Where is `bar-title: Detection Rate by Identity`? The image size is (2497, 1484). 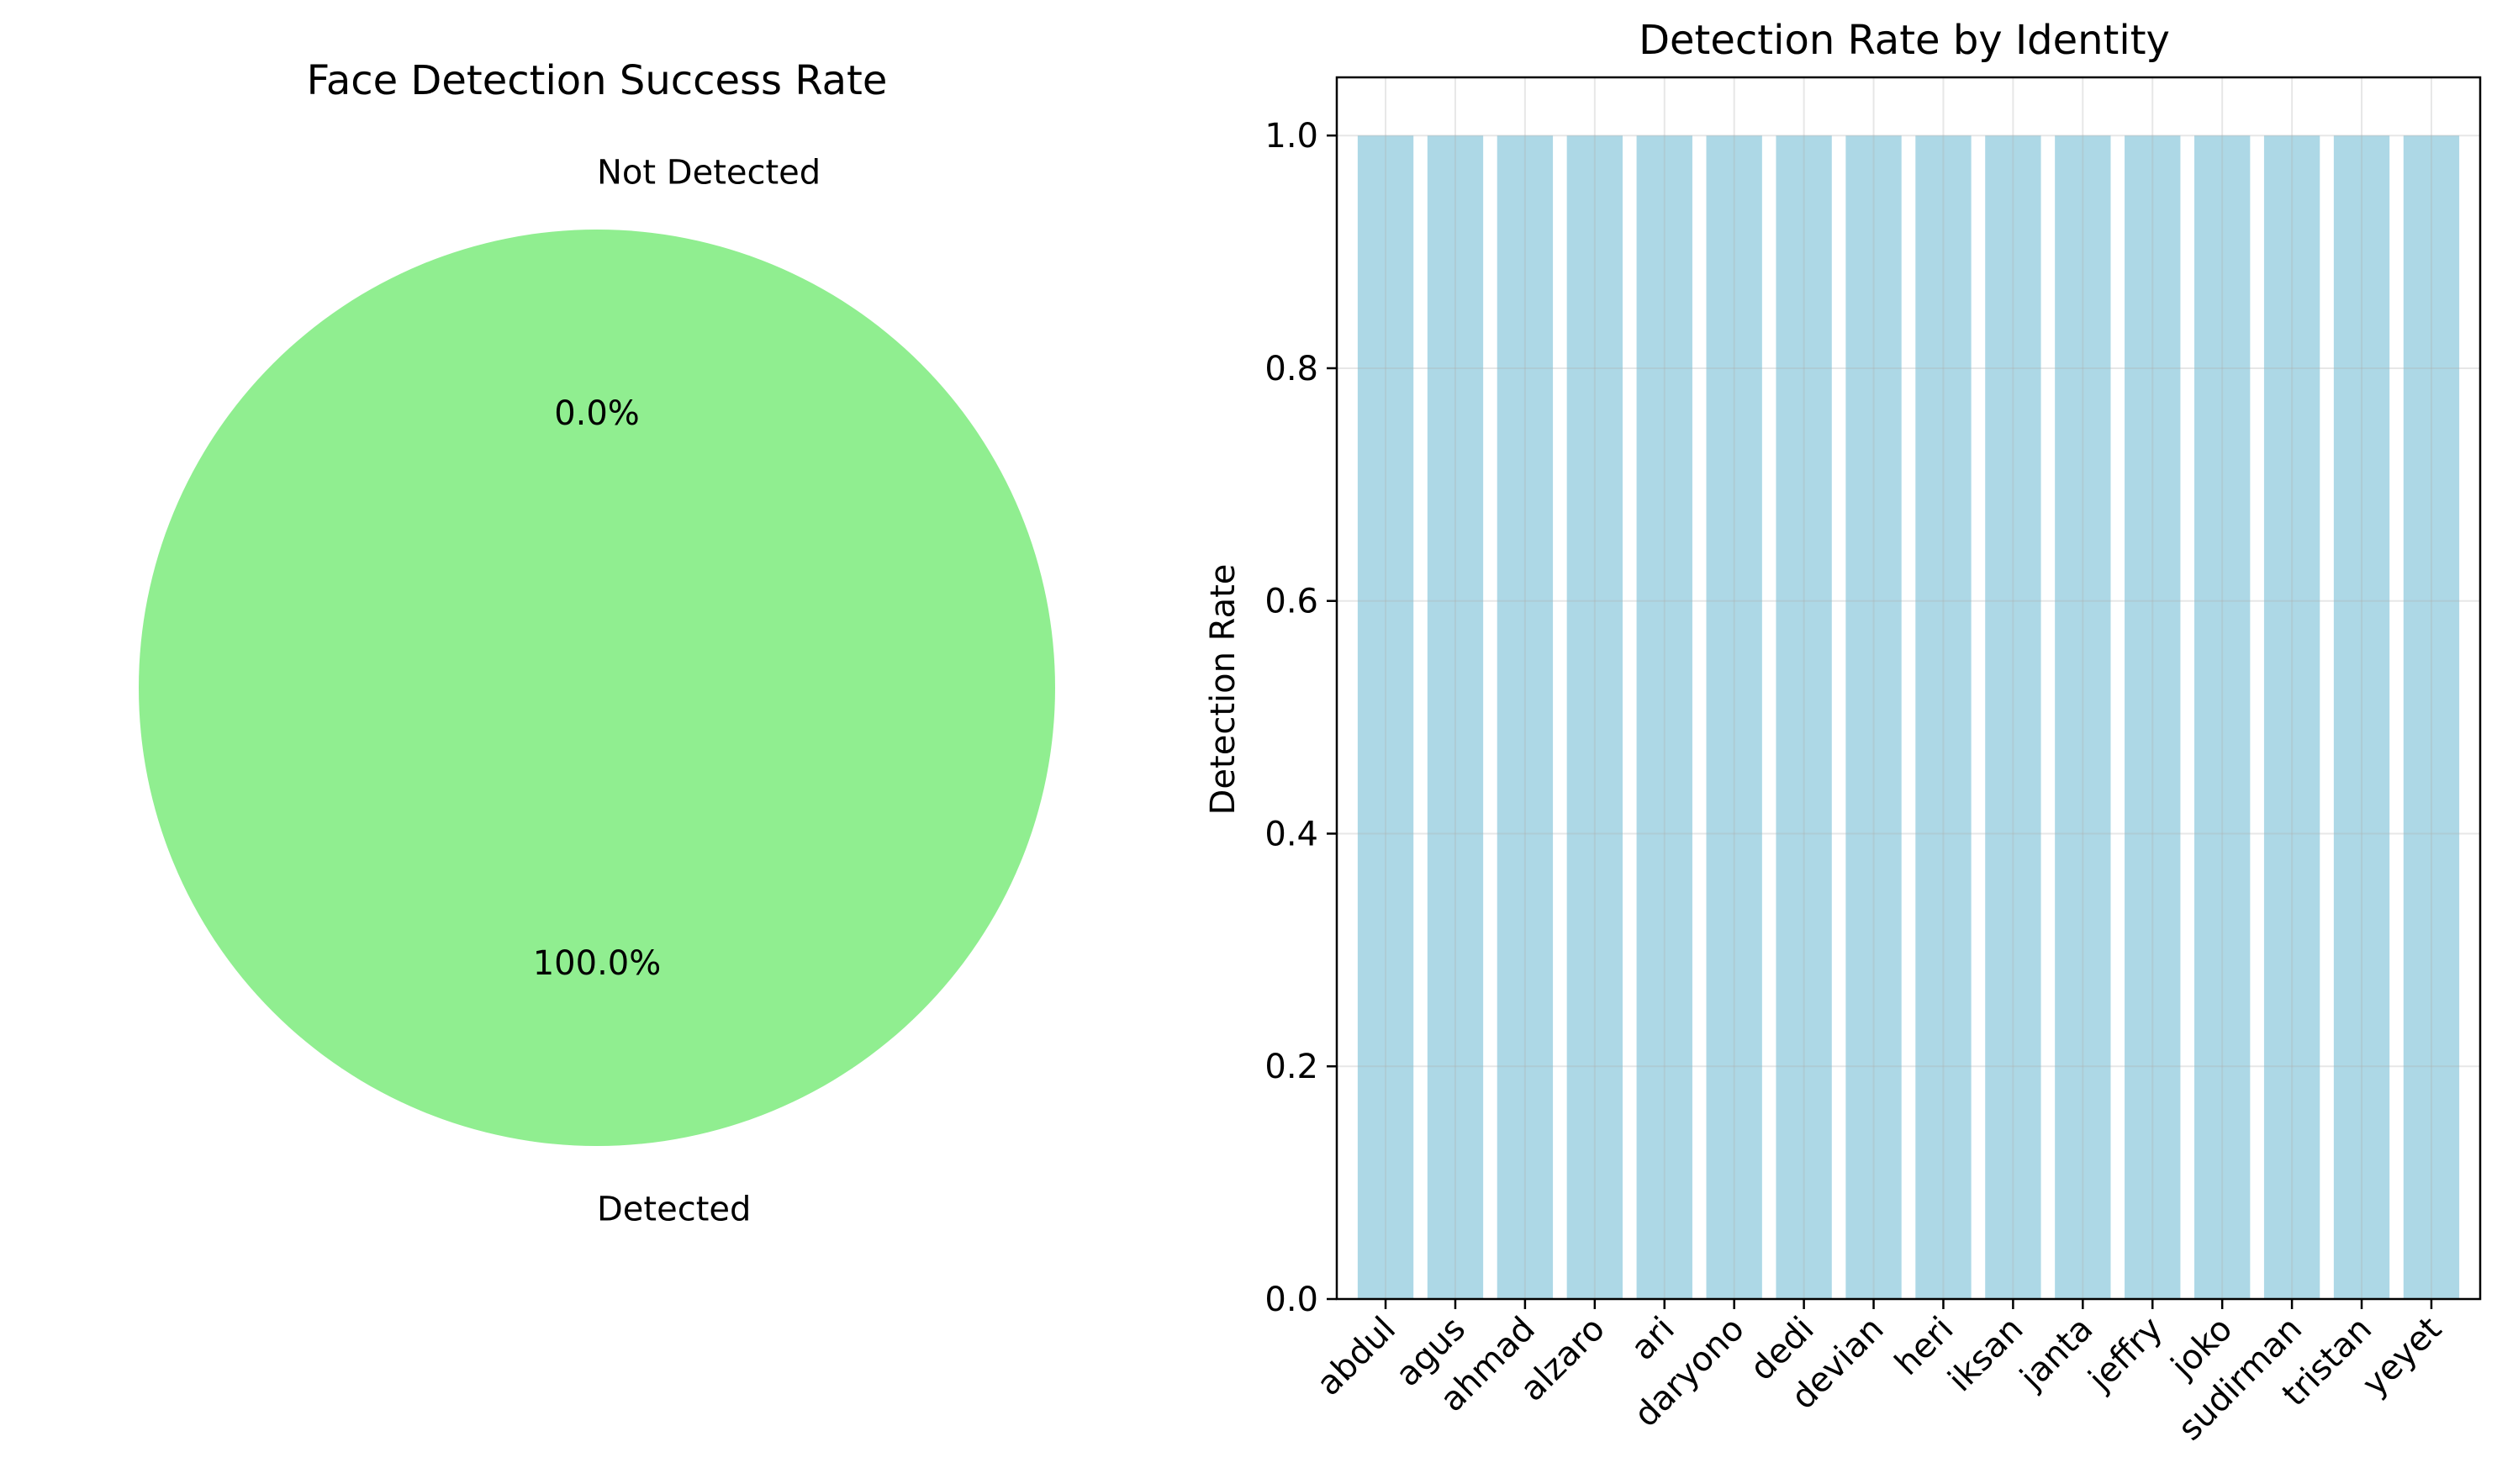
bar-title: Detection Rate by Identity is located at coordinates (1904, 40).